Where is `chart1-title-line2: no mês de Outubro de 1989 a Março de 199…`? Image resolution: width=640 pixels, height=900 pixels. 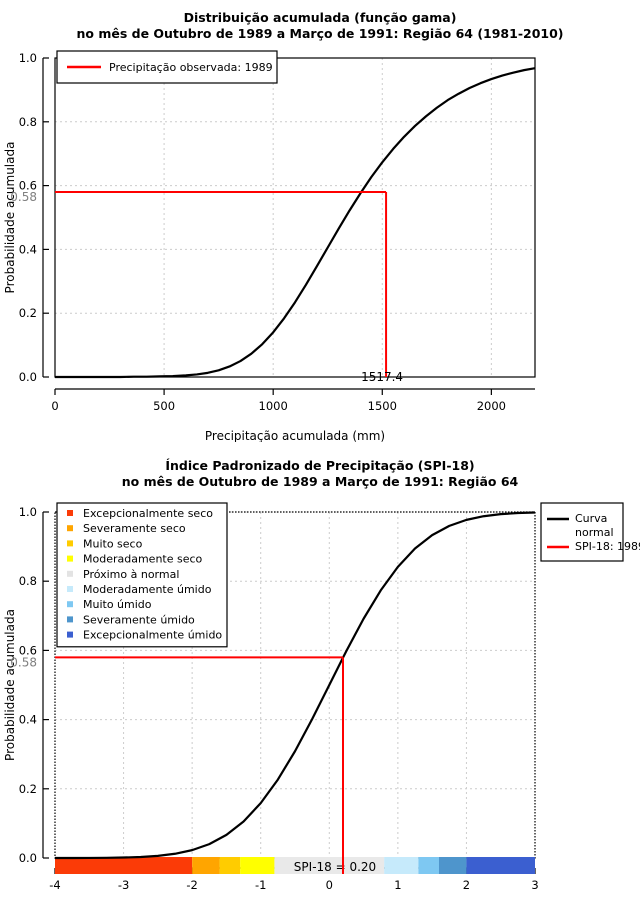
chart1-title-line2: no mês de Outubro de 1989 a Março de 199… is located at coordinates (320, 33).